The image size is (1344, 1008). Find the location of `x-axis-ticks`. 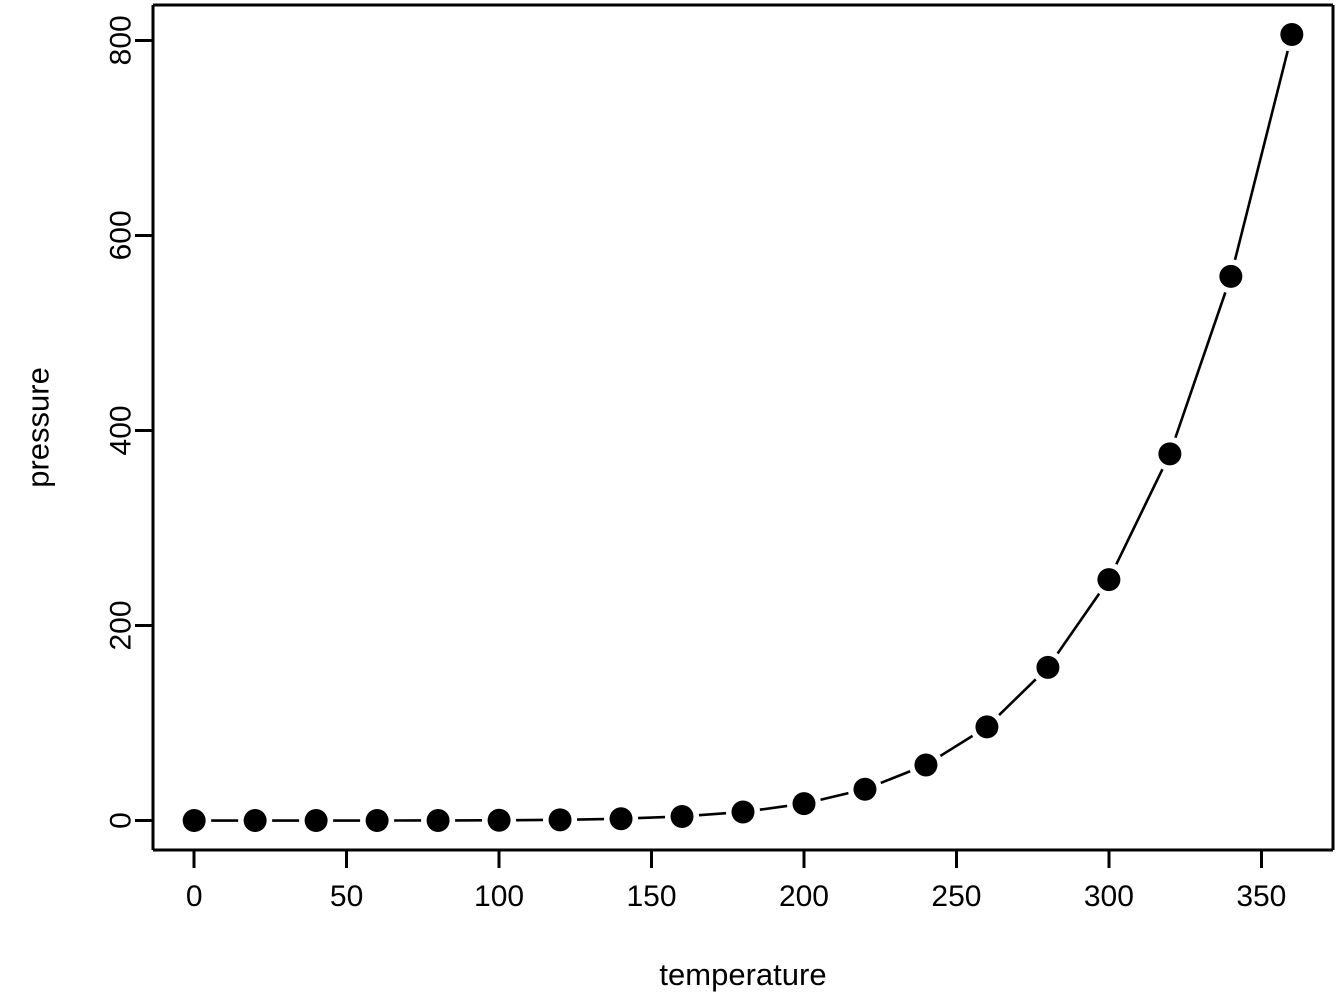

x-axis-ticks is located at coordinates (727, 859).